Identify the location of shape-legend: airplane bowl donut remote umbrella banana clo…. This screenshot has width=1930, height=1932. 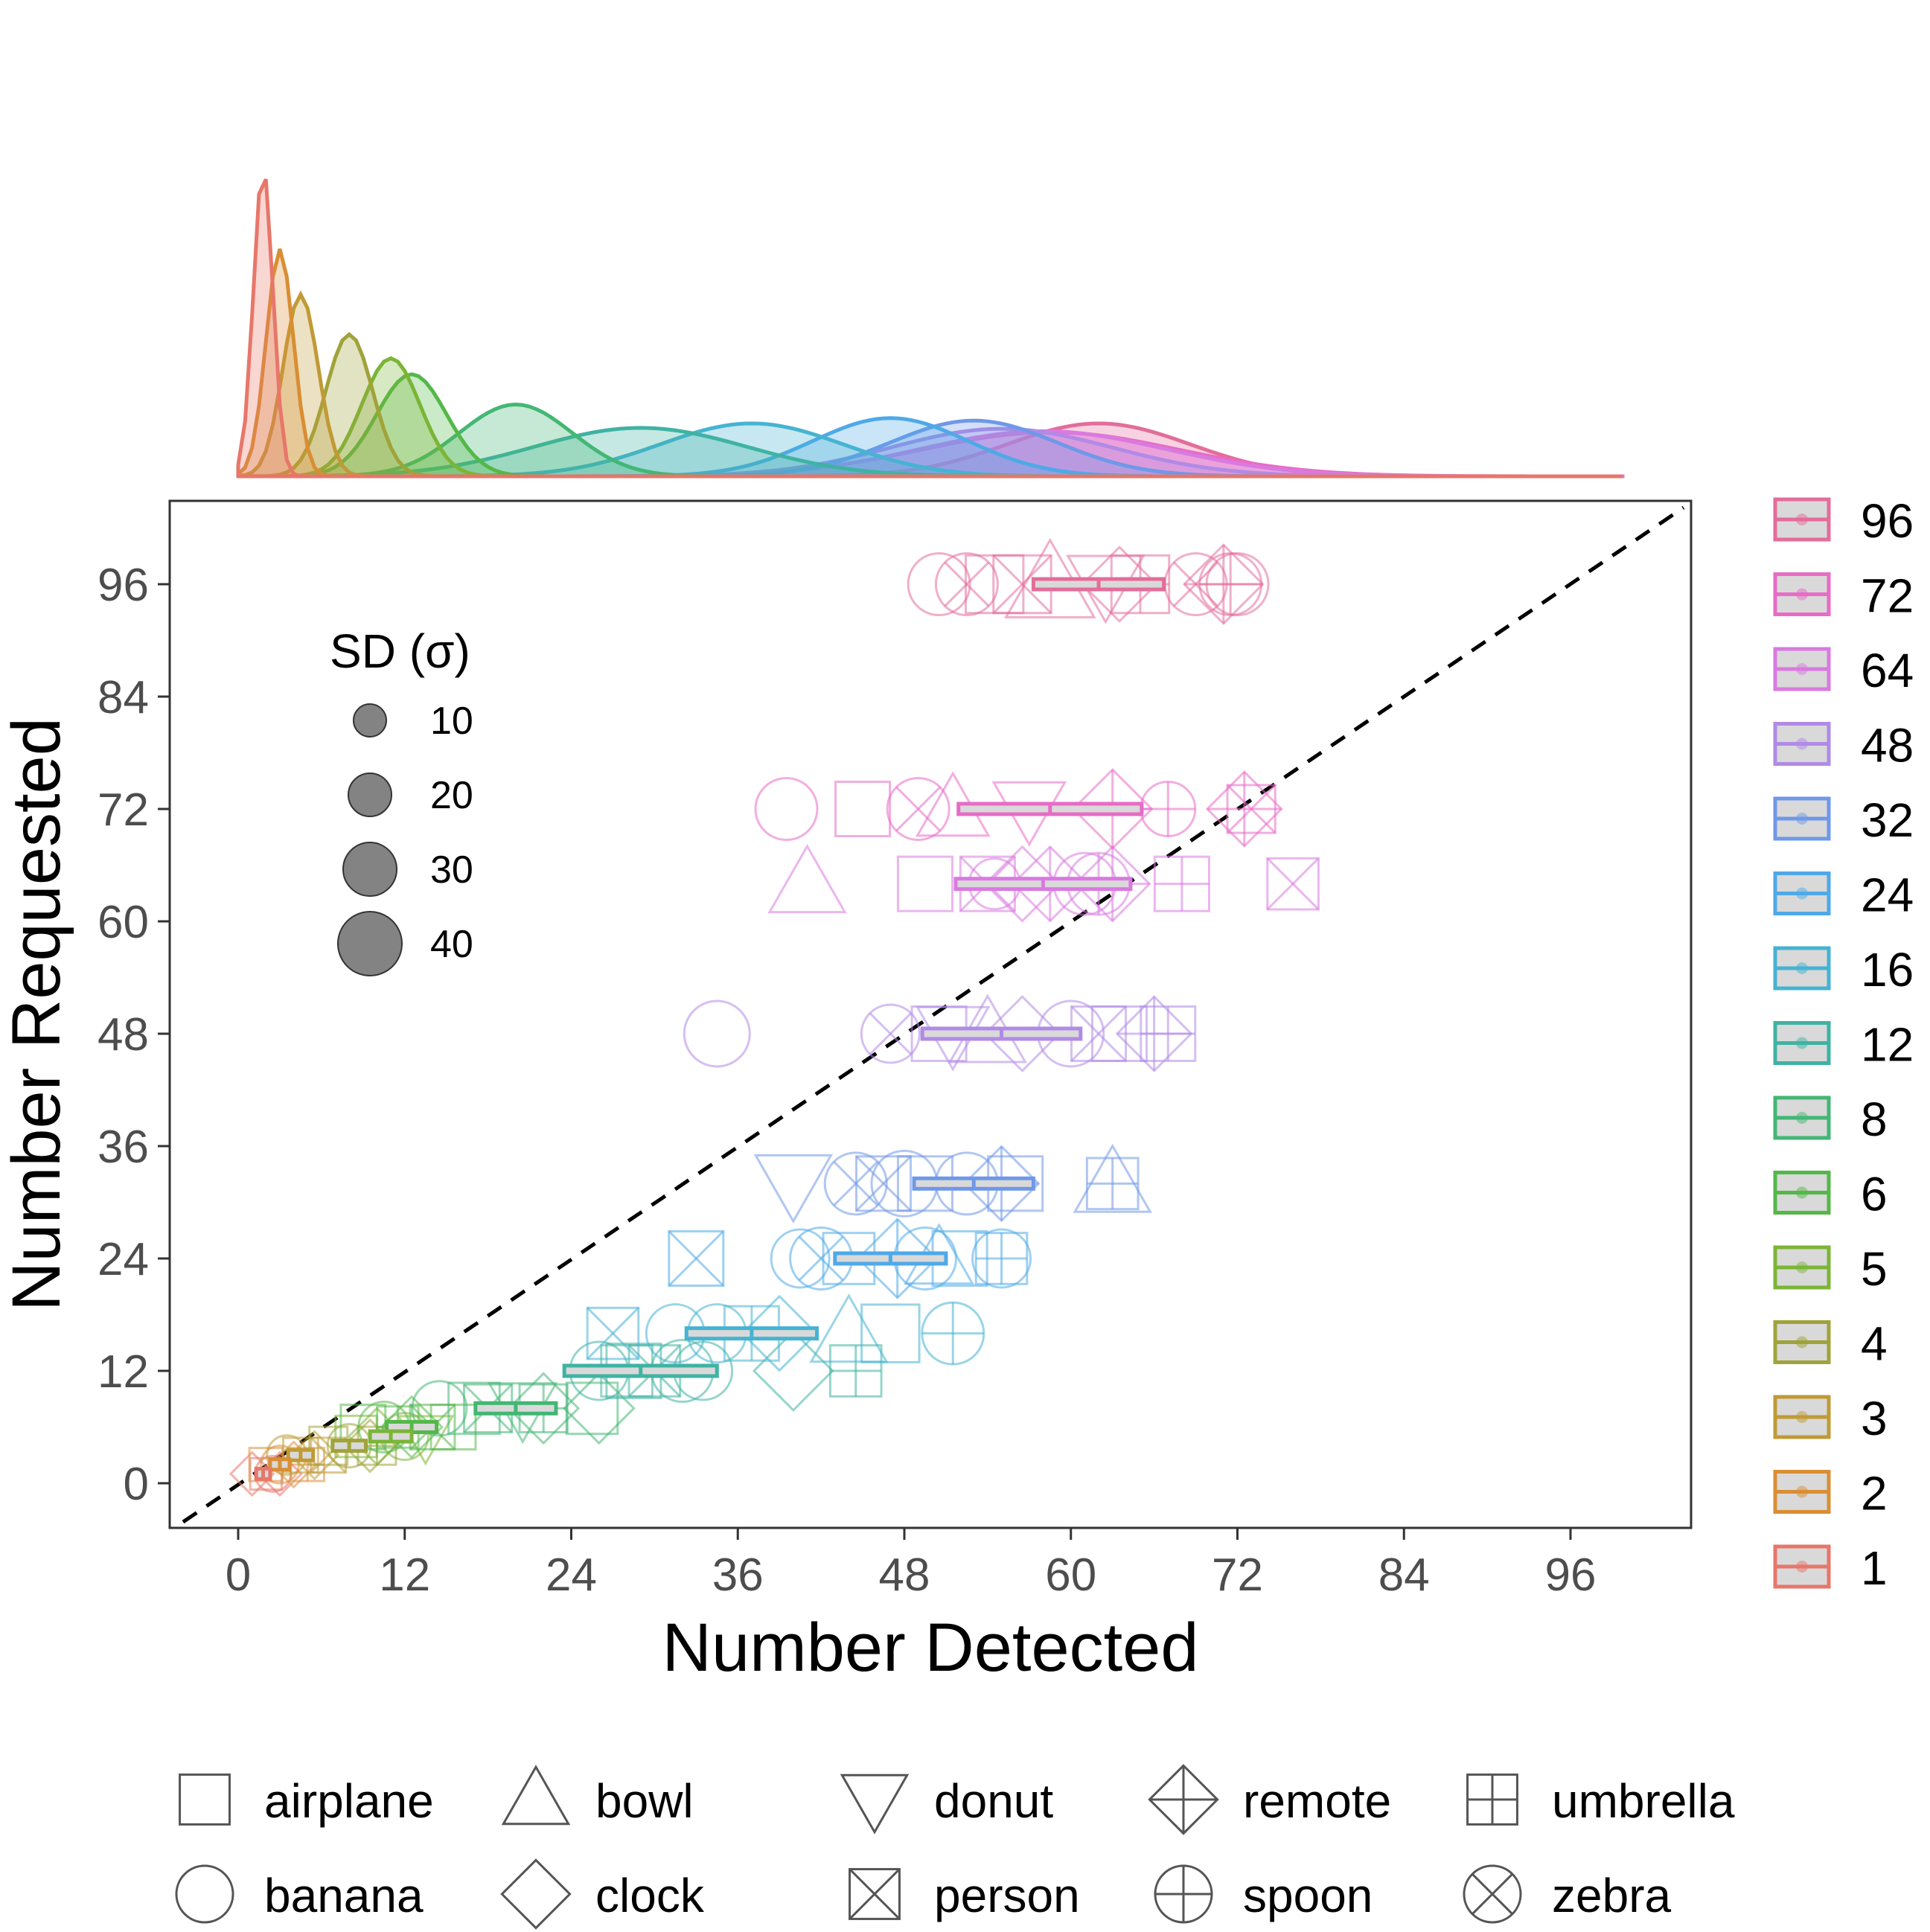
(955, 1847).